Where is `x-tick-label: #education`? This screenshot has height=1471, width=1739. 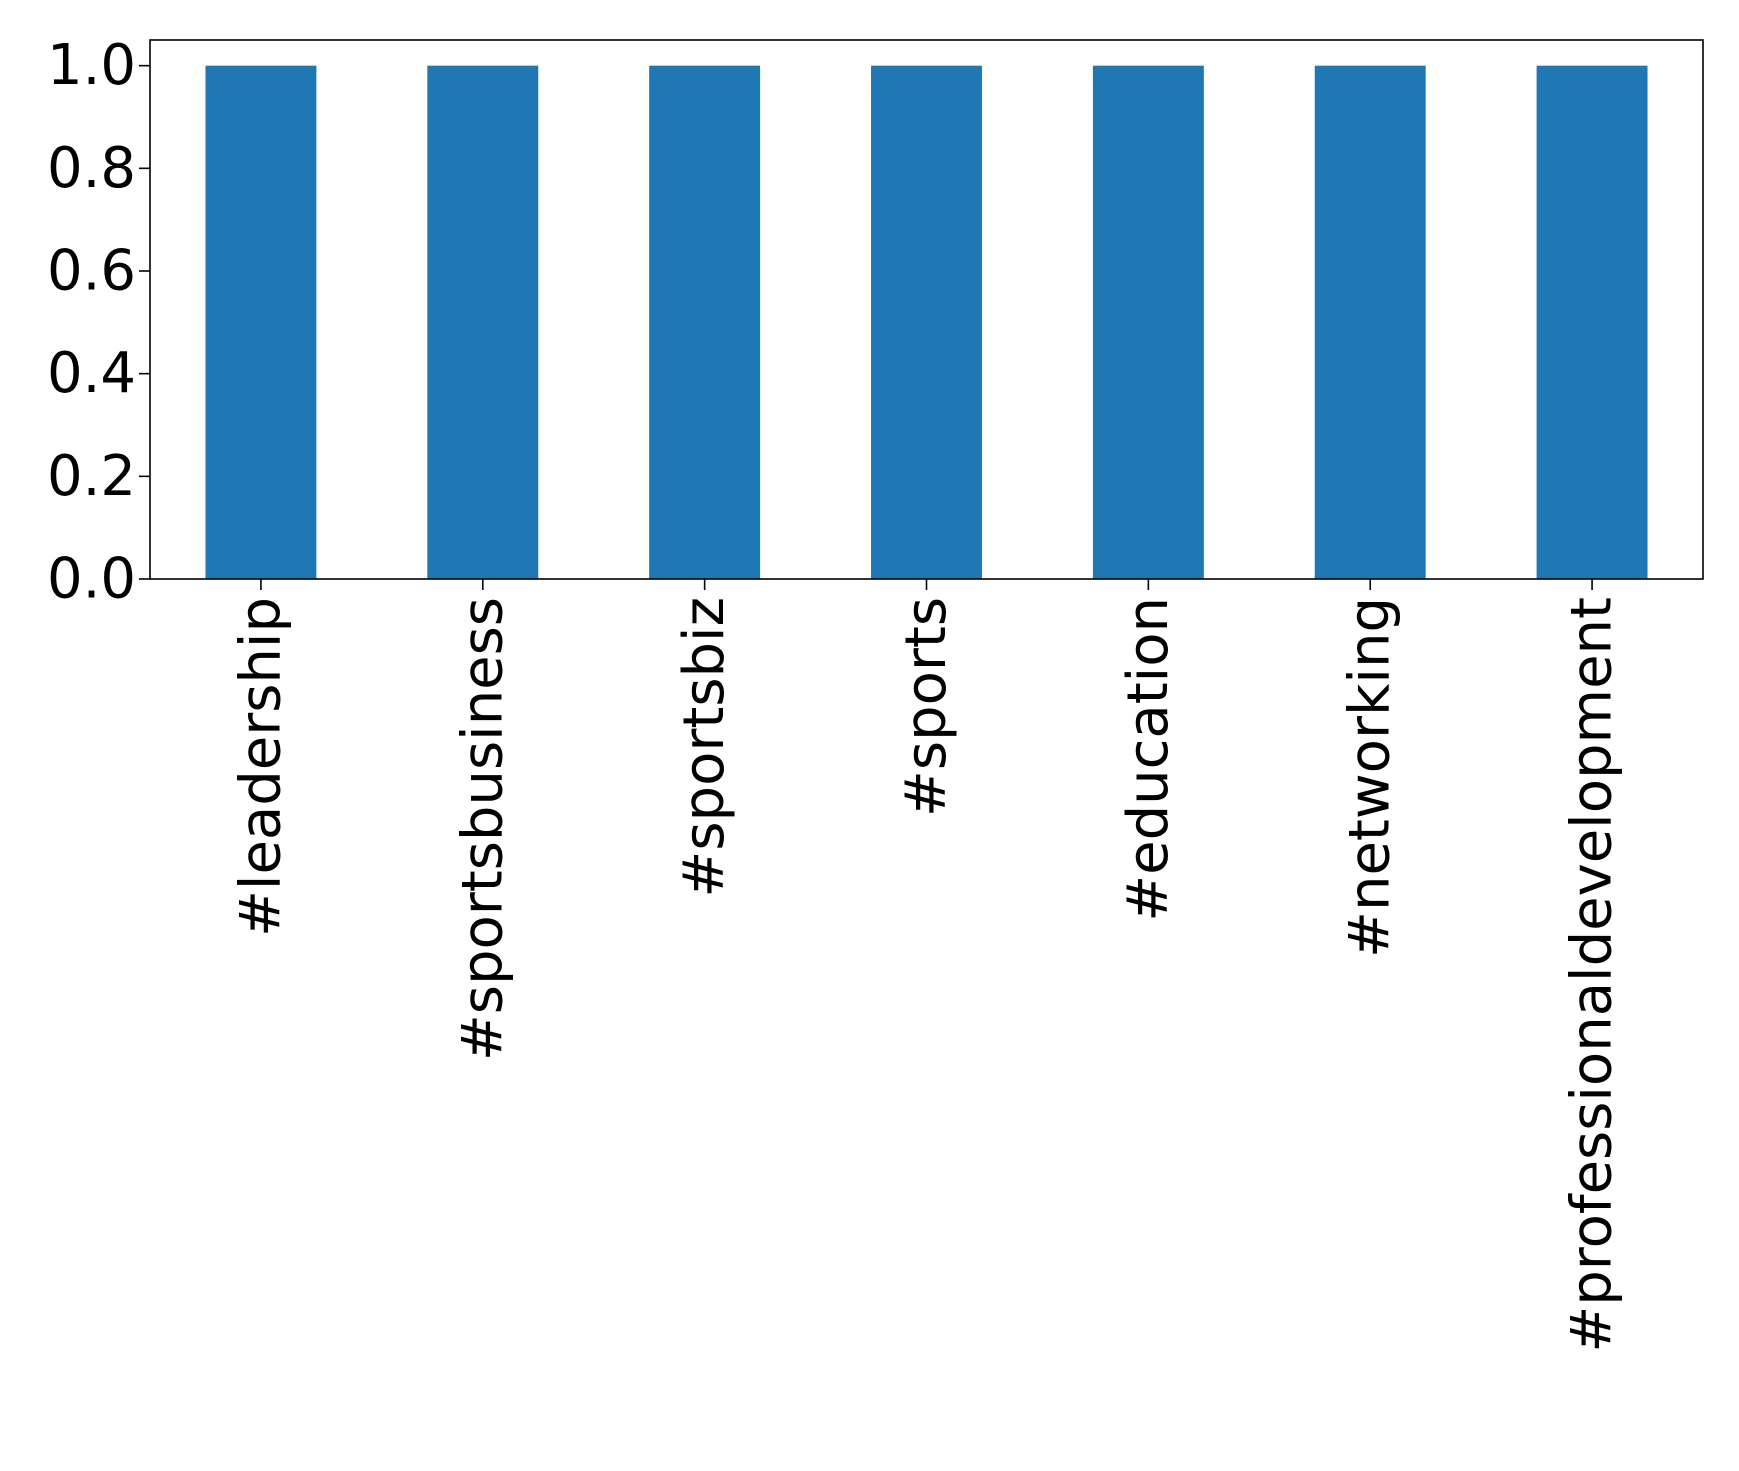
x-tick-label: #education is located at coordinates (1148, 759).